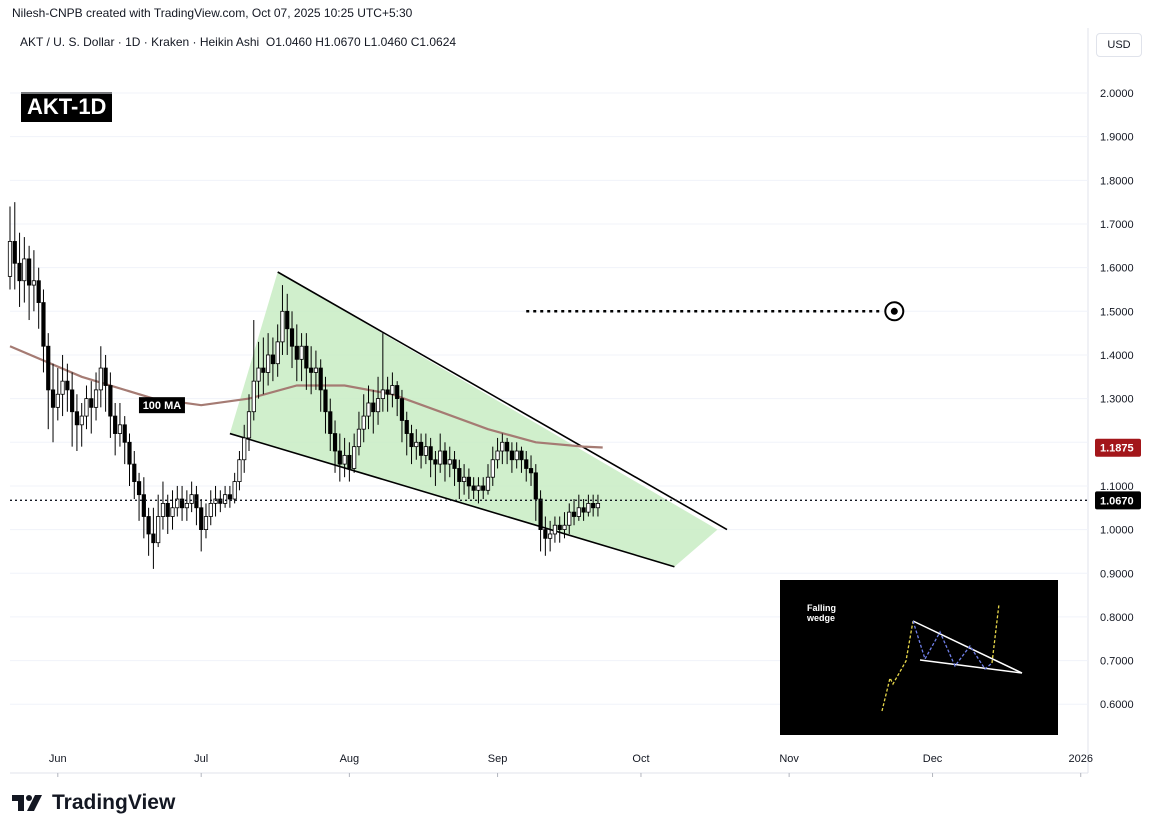  I want to click on inset-wedge-upper, so click(967, 647).